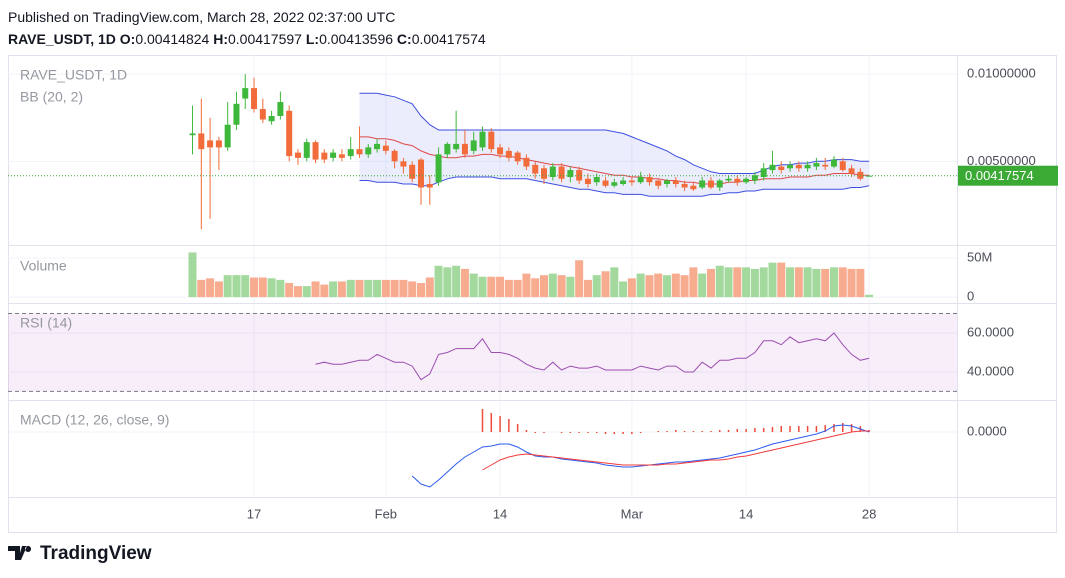 This screenshot has width=1065, height=578. What do you see at coordinates (80, 553) in the screenshot?
I see `tradingview-logo: TradingView` at bounding box center [80, 553].